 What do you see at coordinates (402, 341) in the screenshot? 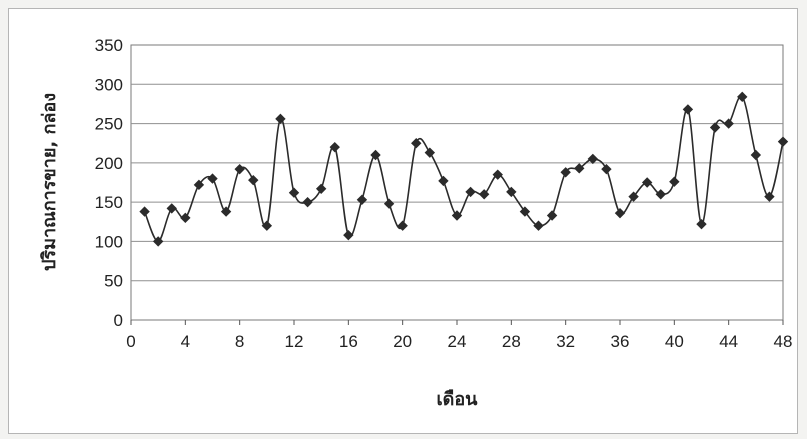
I see `x-tick-label: 20` at bounding box center [402, 341].